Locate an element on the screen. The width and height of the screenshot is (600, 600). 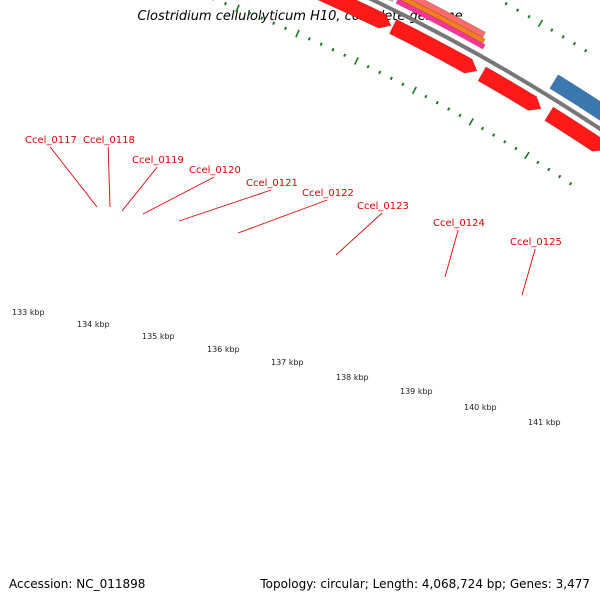
kbp-label: 134 kbp is located at coordinates (93, 324).